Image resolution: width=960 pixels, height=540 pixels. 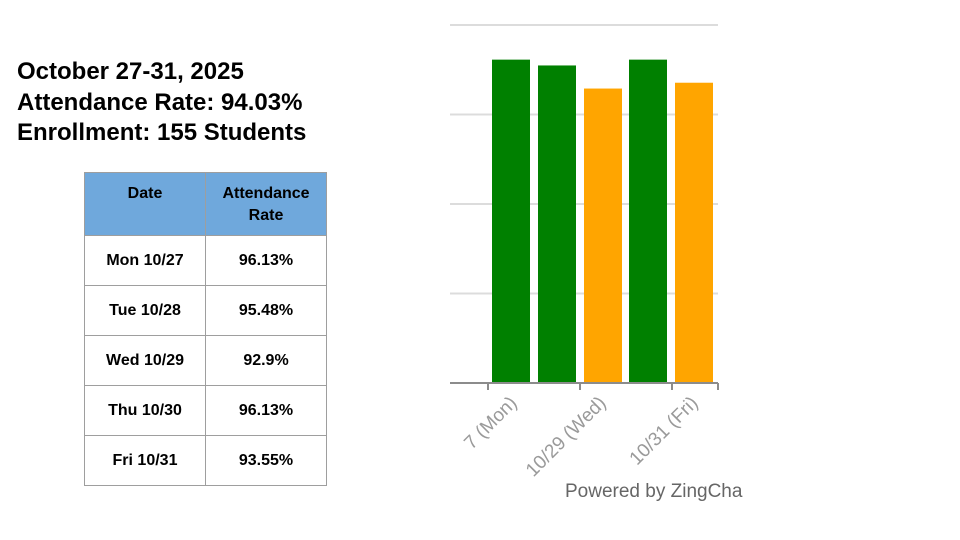 What do you see at coordinates (145, 204) in the screenshot?
I see `column-header-date: Date` at bounding box center [145, 204].